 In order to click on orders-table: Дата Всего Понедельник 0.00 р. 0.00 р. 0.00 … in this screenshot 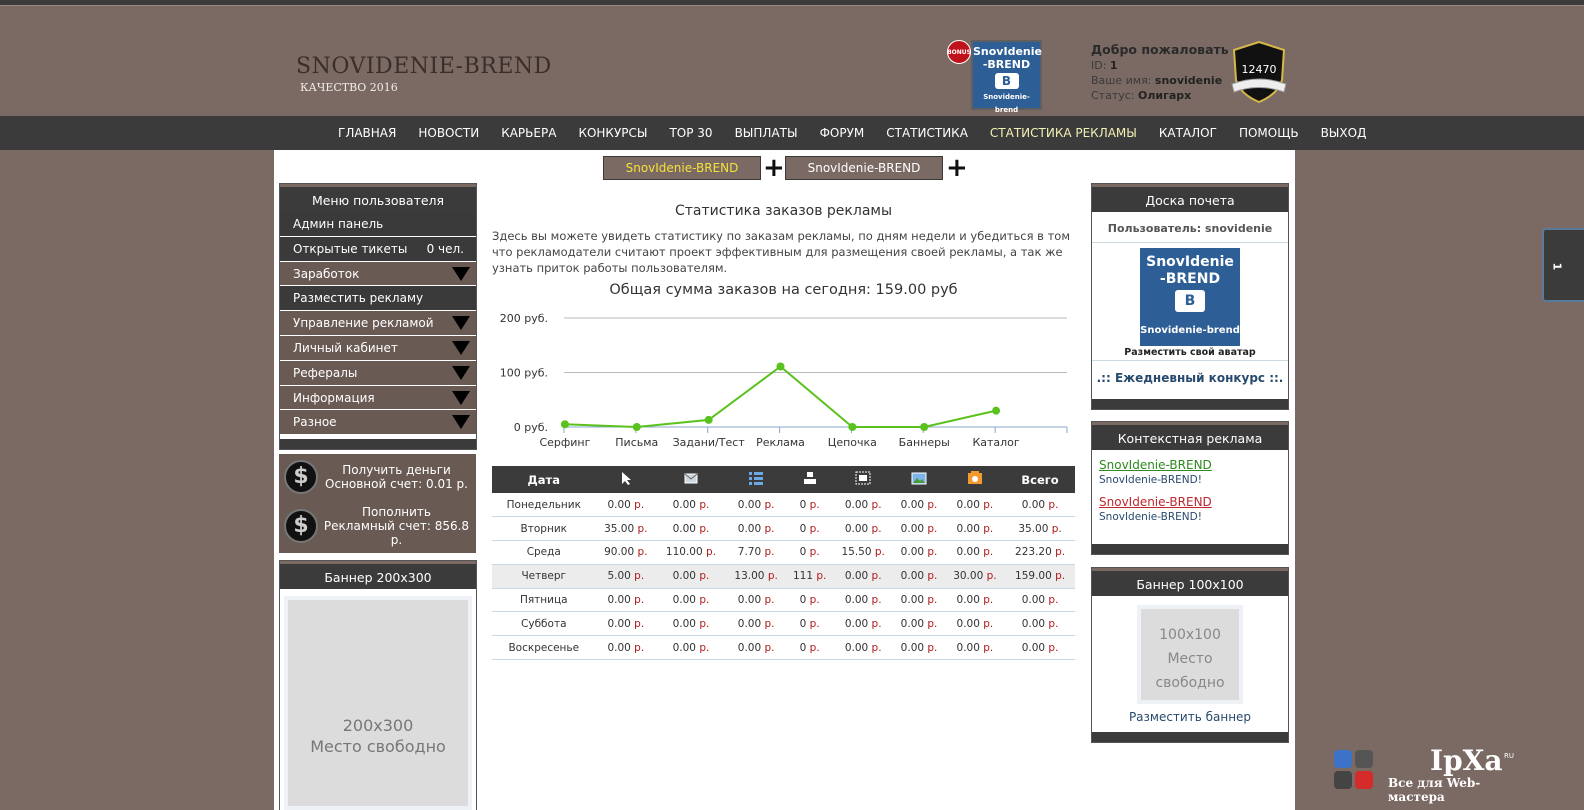, I will do `click(783, 563)`.